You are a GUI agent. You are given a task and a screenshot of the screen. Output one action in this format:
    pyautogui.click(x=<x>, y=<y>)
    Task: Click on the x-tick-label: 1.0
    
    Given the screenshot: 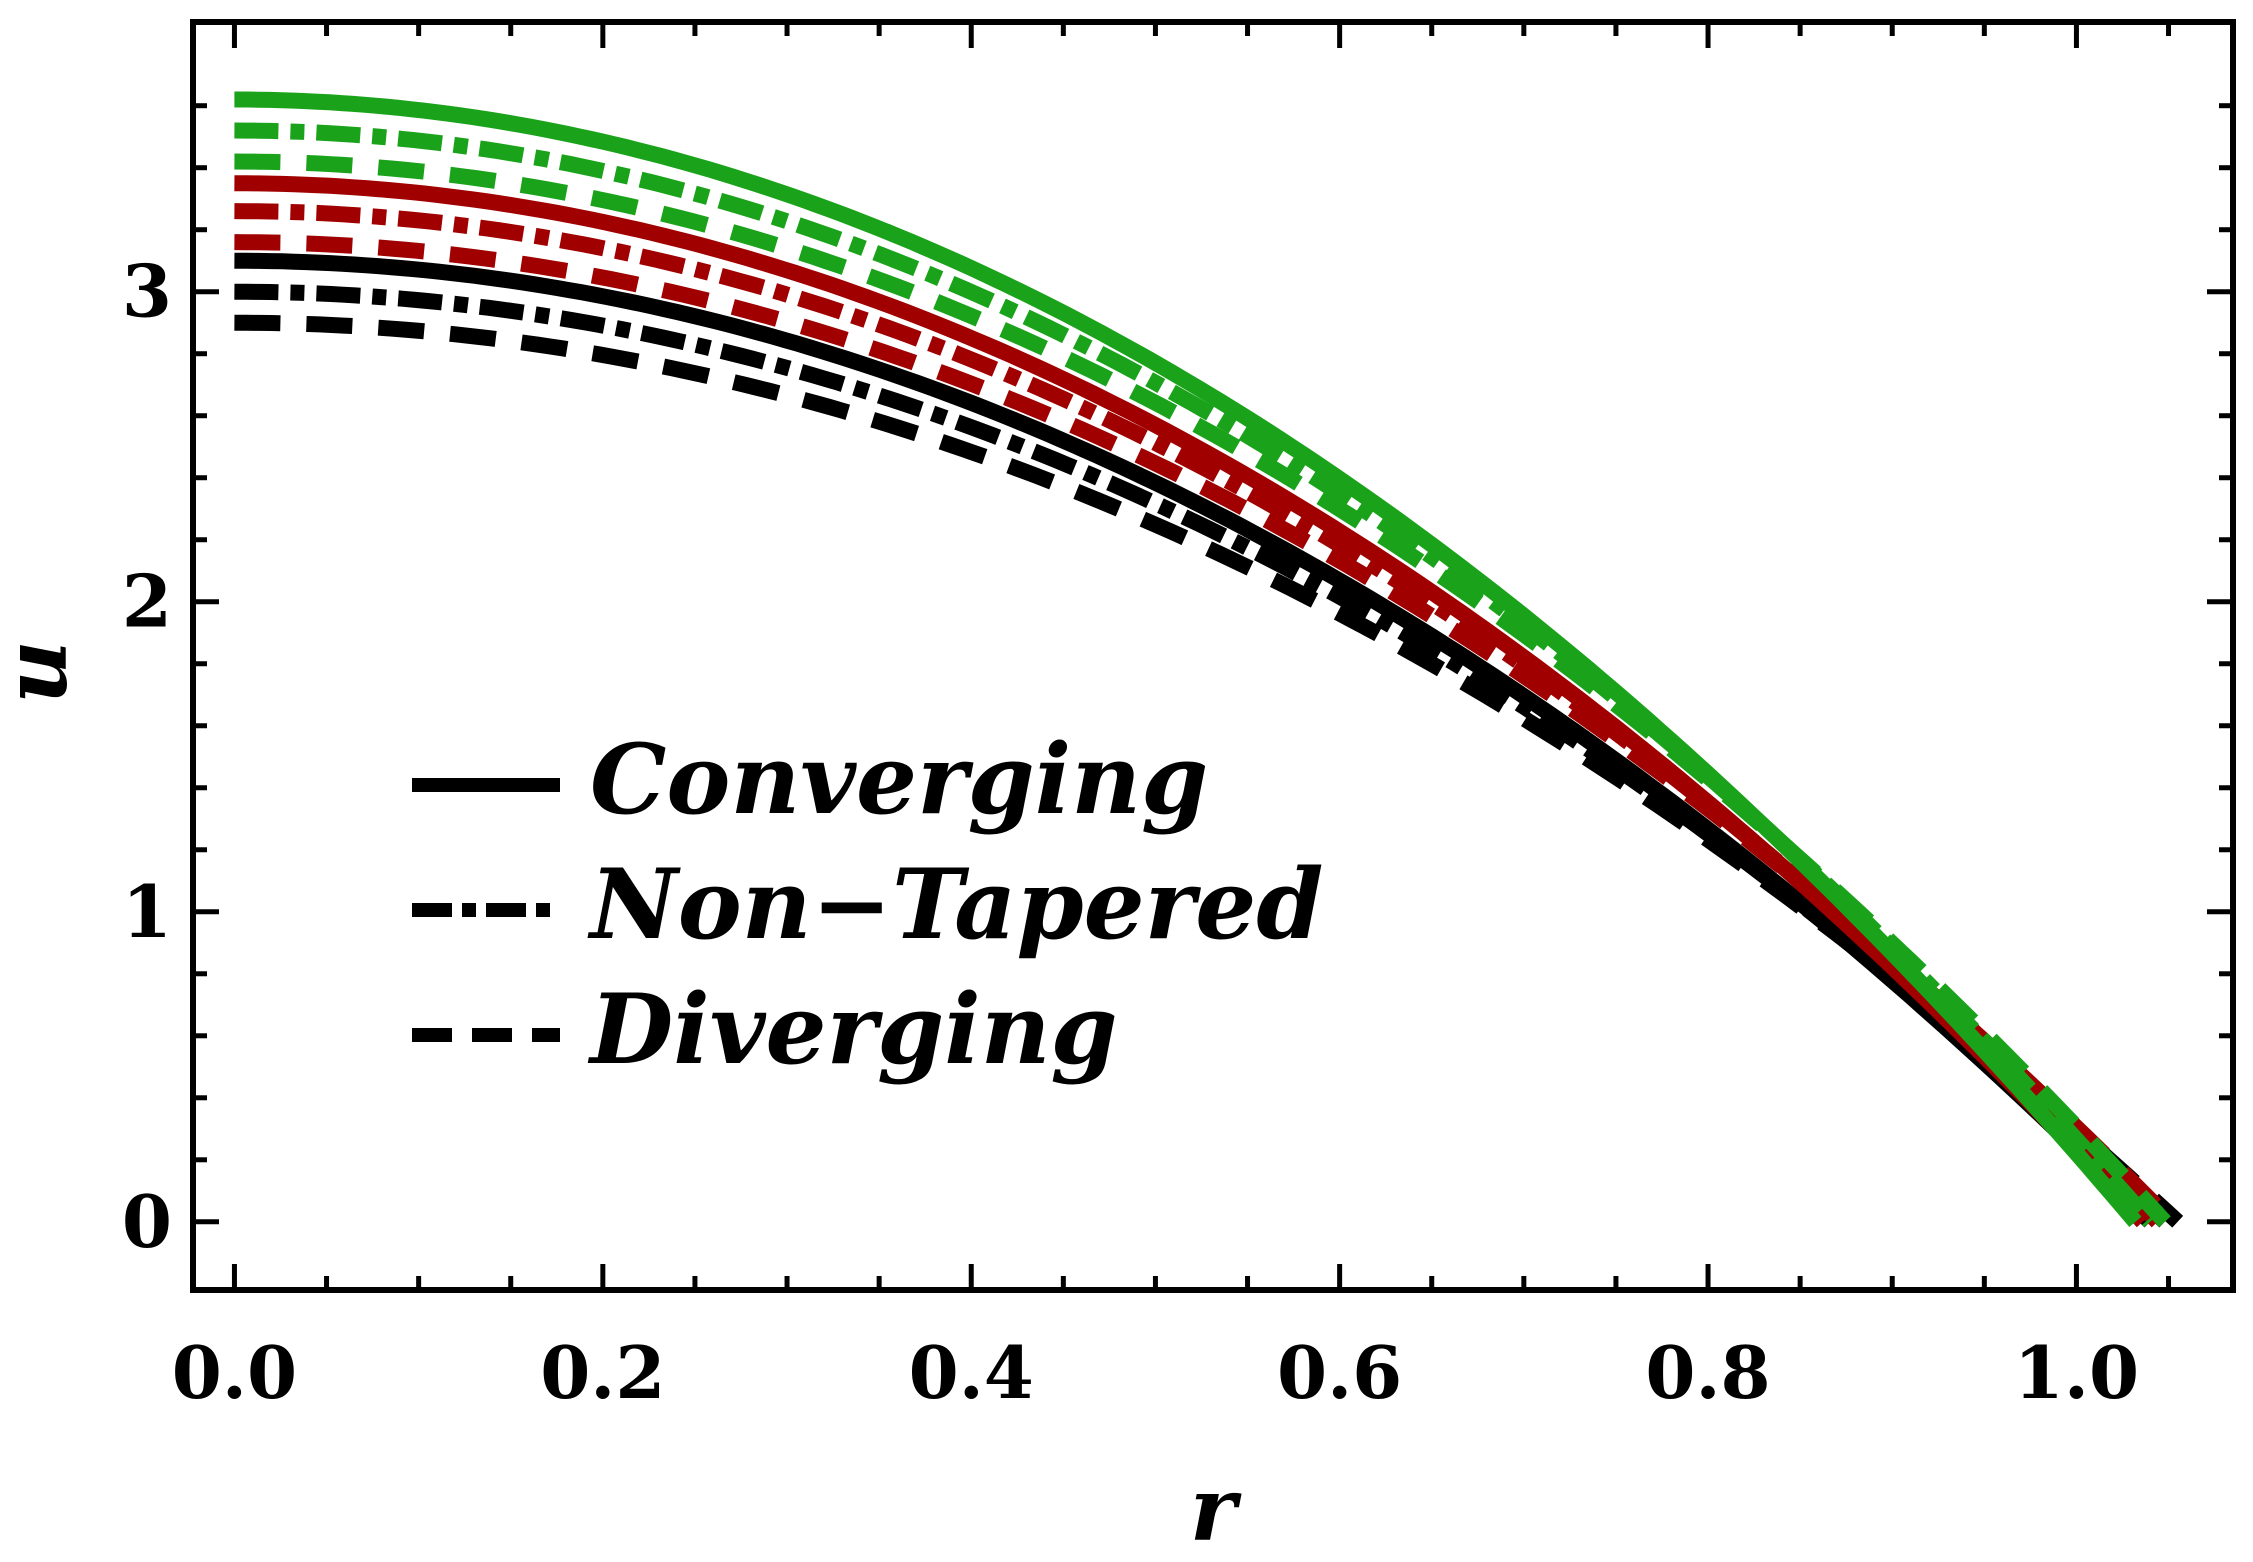 What is the action you would take?
    pyautogui.click(x=2076, y=1372)
    